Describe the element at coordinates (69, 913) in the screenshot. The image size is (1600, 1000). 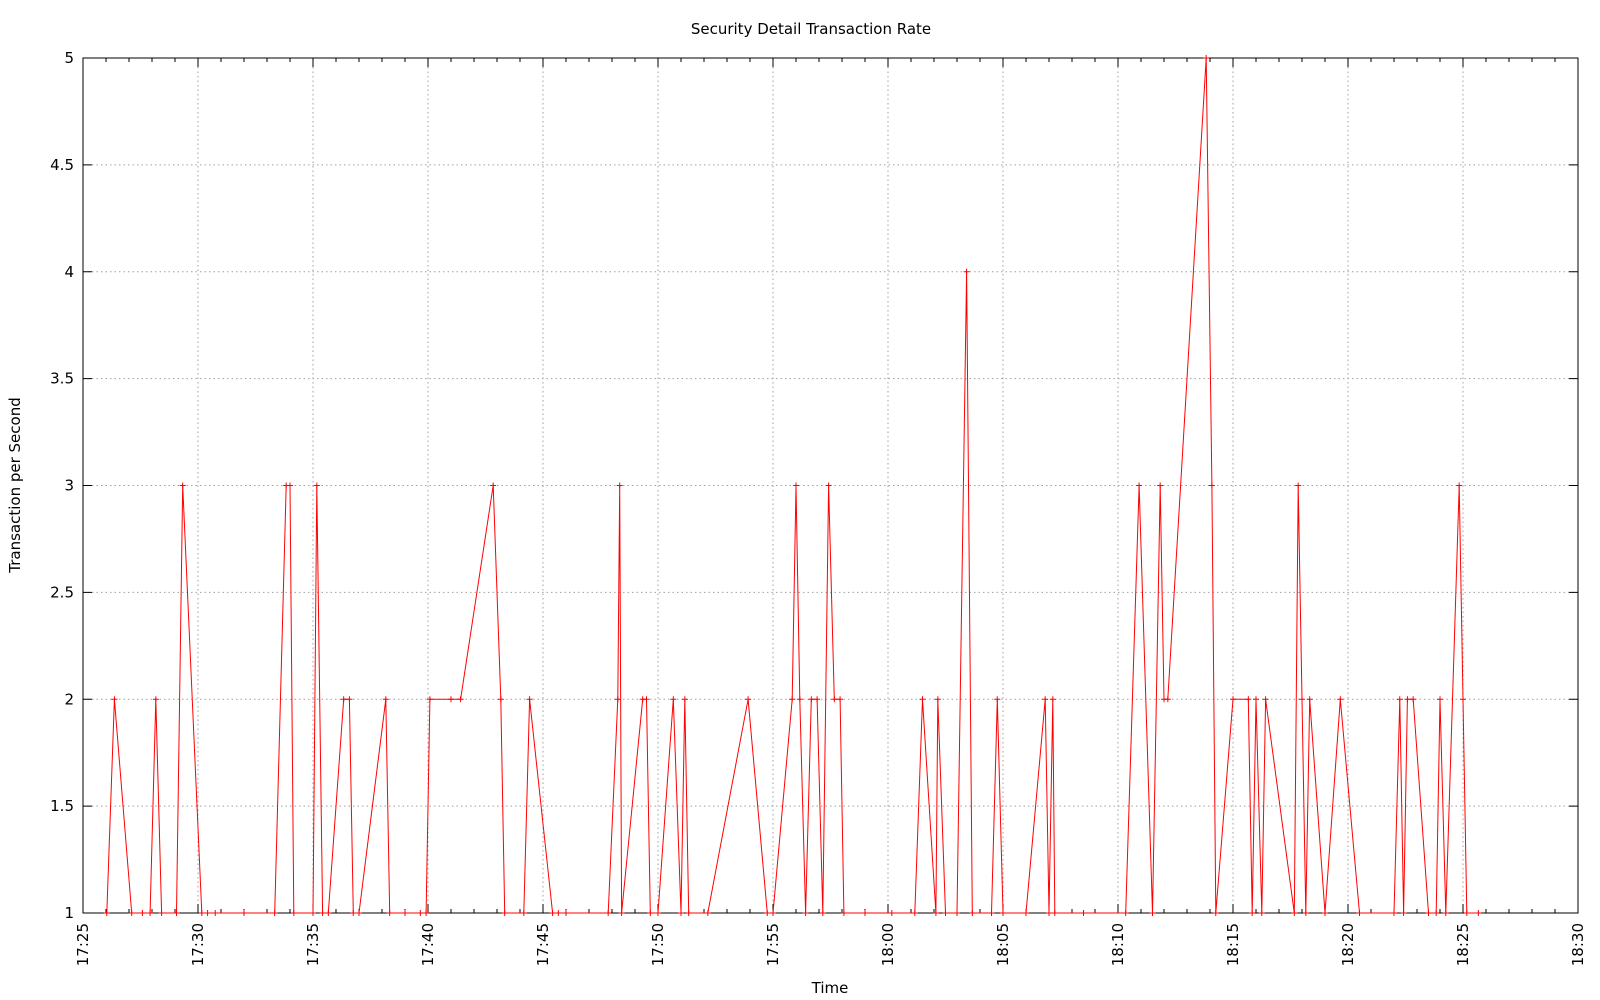
I see `y-tick-label: 1` at that location.